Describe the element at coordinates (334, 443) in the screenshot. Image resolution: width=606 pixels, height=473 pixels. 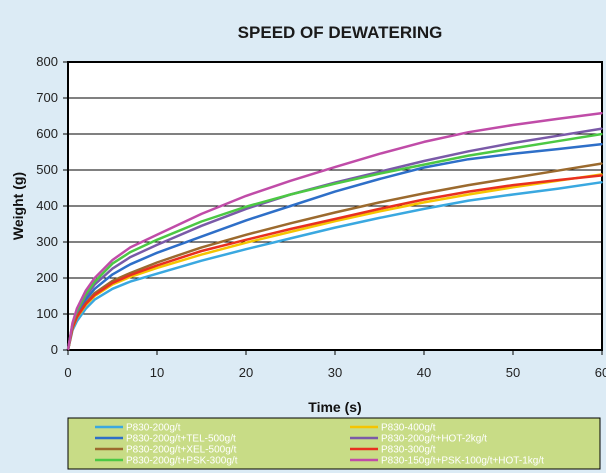
I see `legend-box` at that location.